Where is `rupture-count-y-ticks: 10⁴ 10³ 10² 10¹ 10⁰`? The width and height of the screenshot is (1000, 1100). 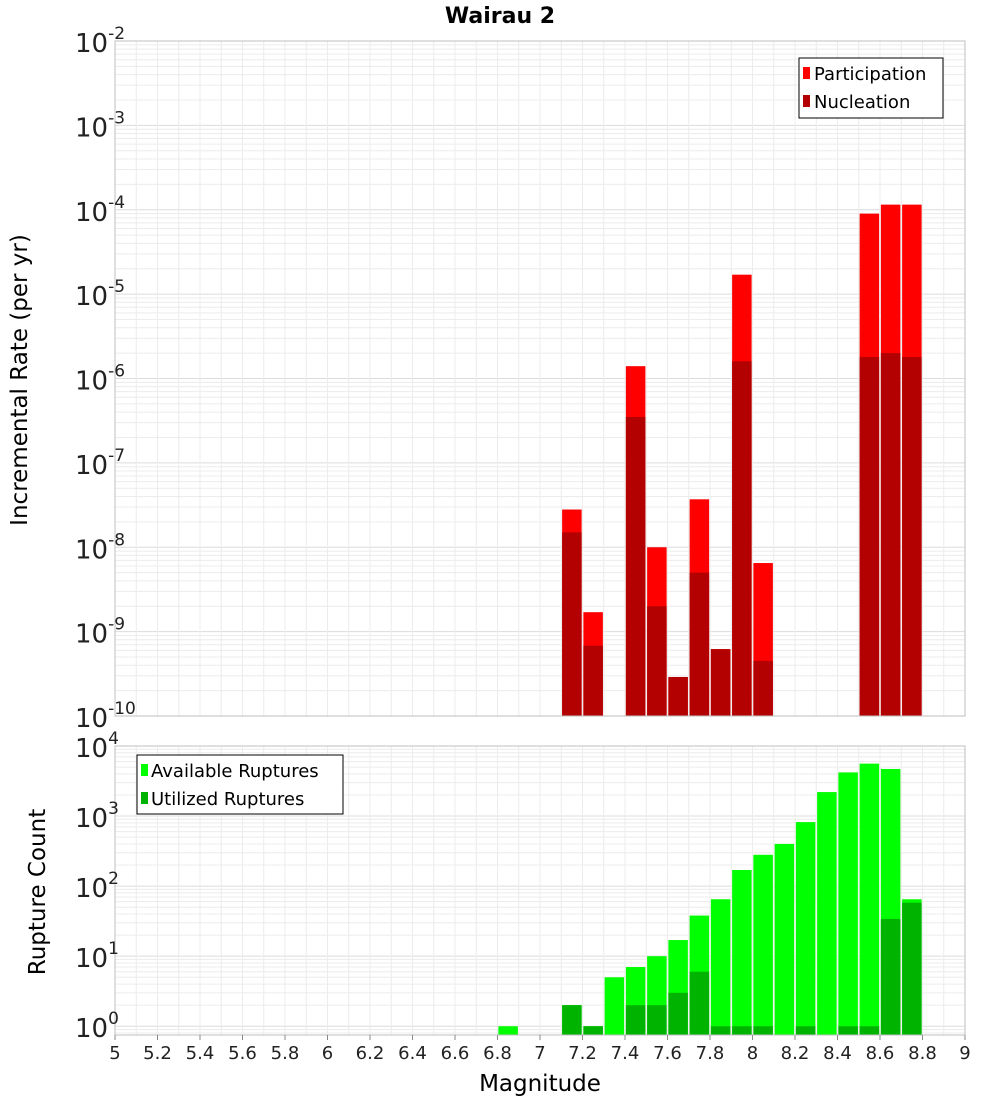
rupture-count-y-ticks: 10⁴ 10³ 10² 10¹ 10⁰ is located at coordinates (97, 886).